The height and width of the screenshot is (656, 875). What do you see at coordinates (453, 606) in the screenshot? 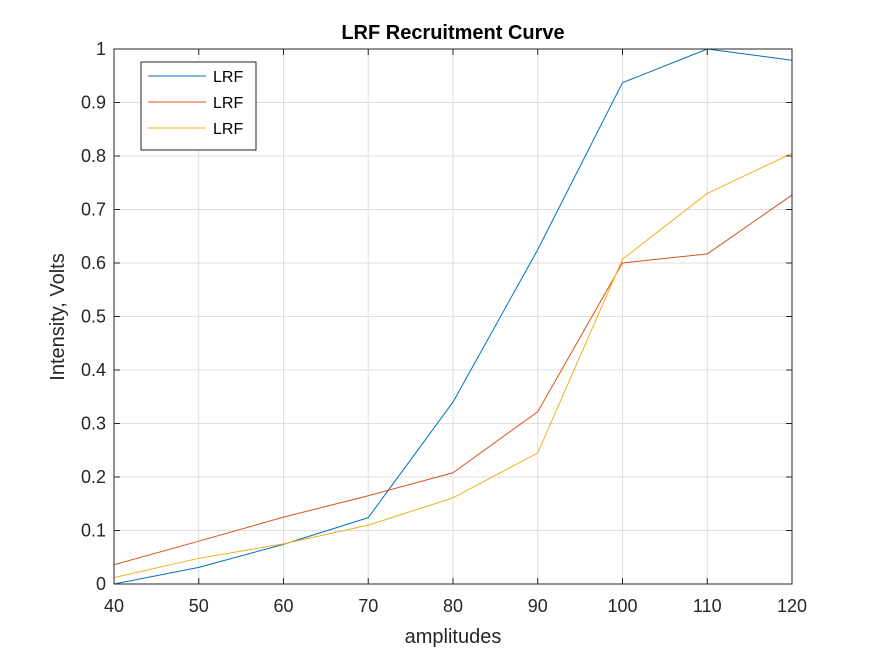
I see `x-tick-label: 80` at bounding box center [453, 606].